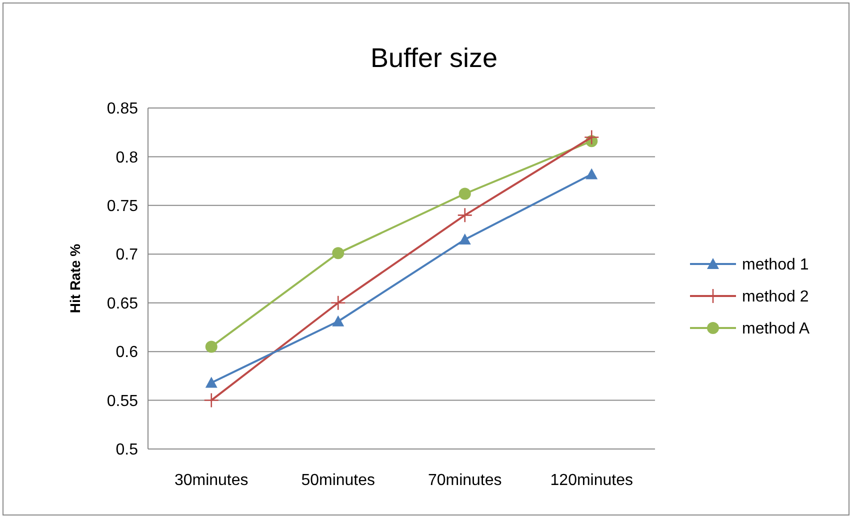 This screenshot has height=518, width=852. I want to click on y-axis-title: Hit Rate %, so click(75, 278).